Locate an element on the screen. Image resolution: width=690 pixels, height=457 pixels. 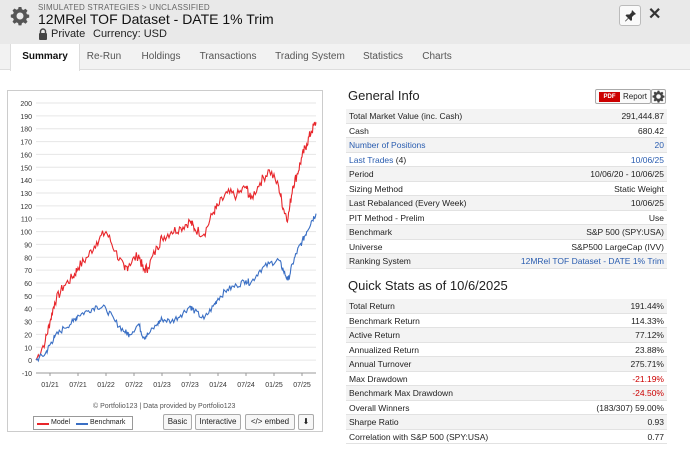
row-label: Max Drawdown is located at coordinates (378, 378).